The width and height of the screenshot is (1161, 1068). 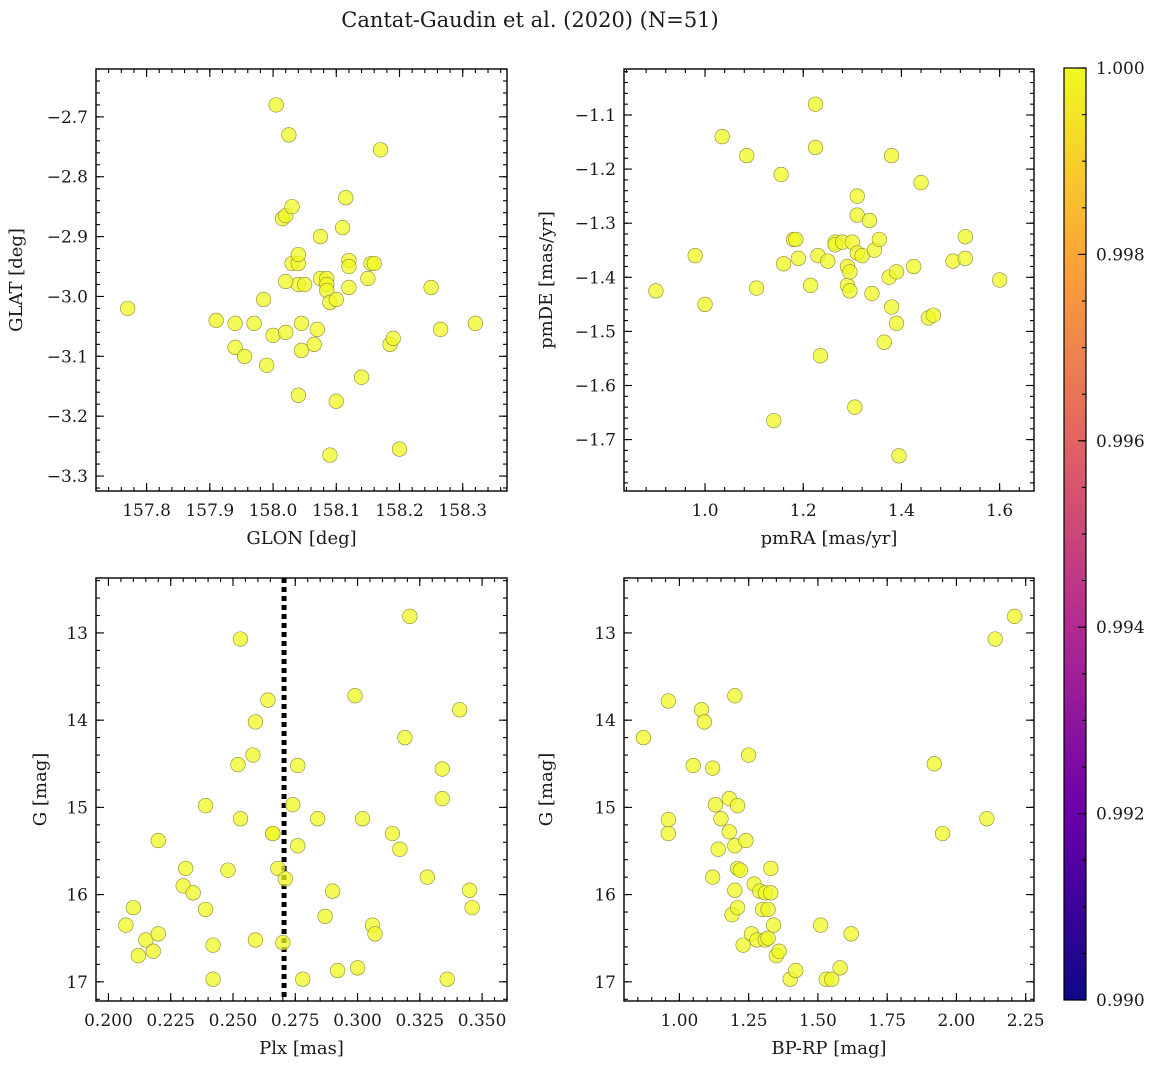 What do you see at coordinates (595, 441) in the screenshot?
I see `y-tick-label: −1.7` at bounding box center [595, 441].